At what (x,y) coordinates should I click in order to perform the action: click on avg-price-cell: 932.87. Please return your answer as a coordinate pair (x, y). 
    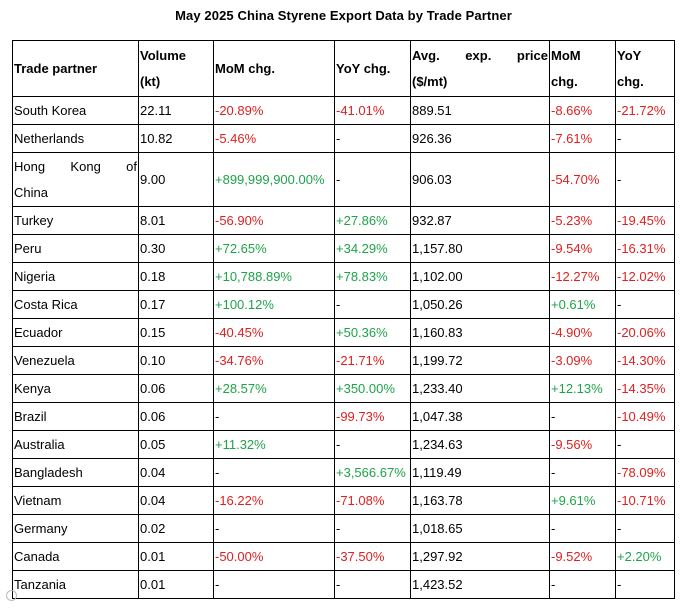
    Looking at the image, I should click on (480, 220).